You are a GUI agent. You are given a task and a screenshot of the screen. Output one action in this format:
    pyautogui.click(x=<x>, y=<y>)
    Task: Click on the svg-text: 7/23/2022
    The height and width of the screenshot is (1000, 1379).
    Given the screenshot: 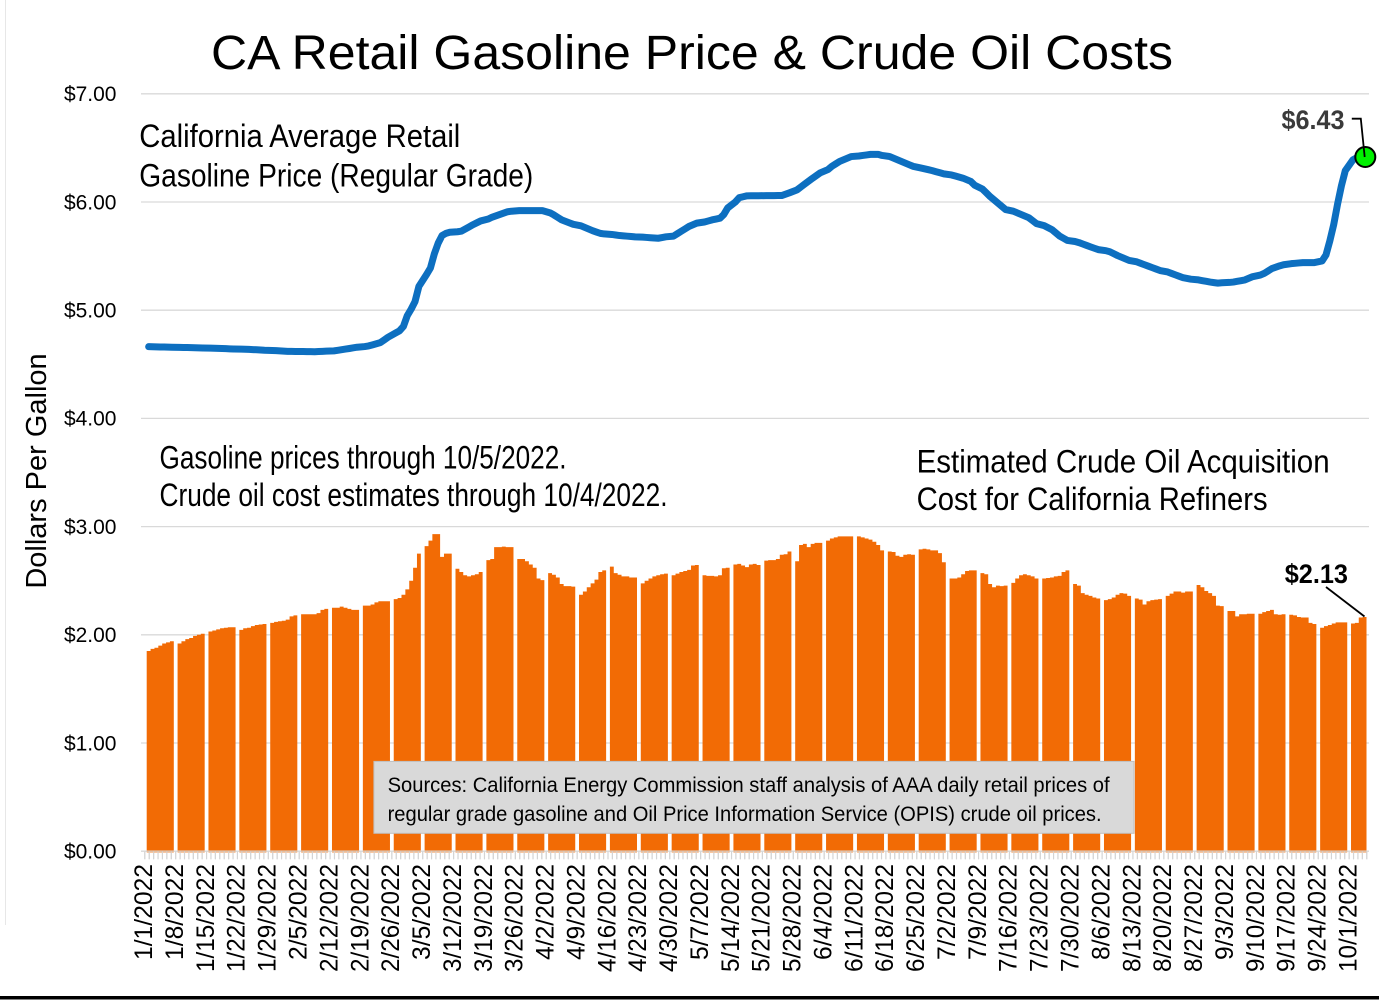 What is the action you would take?
    pyautogui.click(x=1040, y=918)
    